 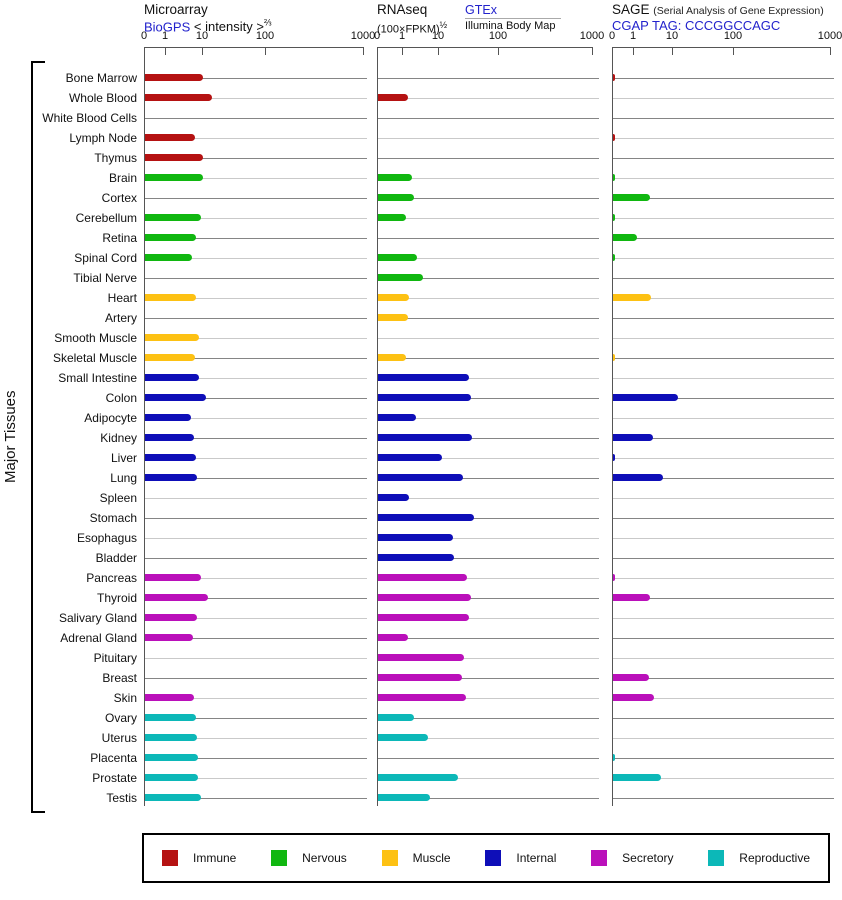 I want to click on x-axis-tick-label: 1, so click(x=402, y=36).